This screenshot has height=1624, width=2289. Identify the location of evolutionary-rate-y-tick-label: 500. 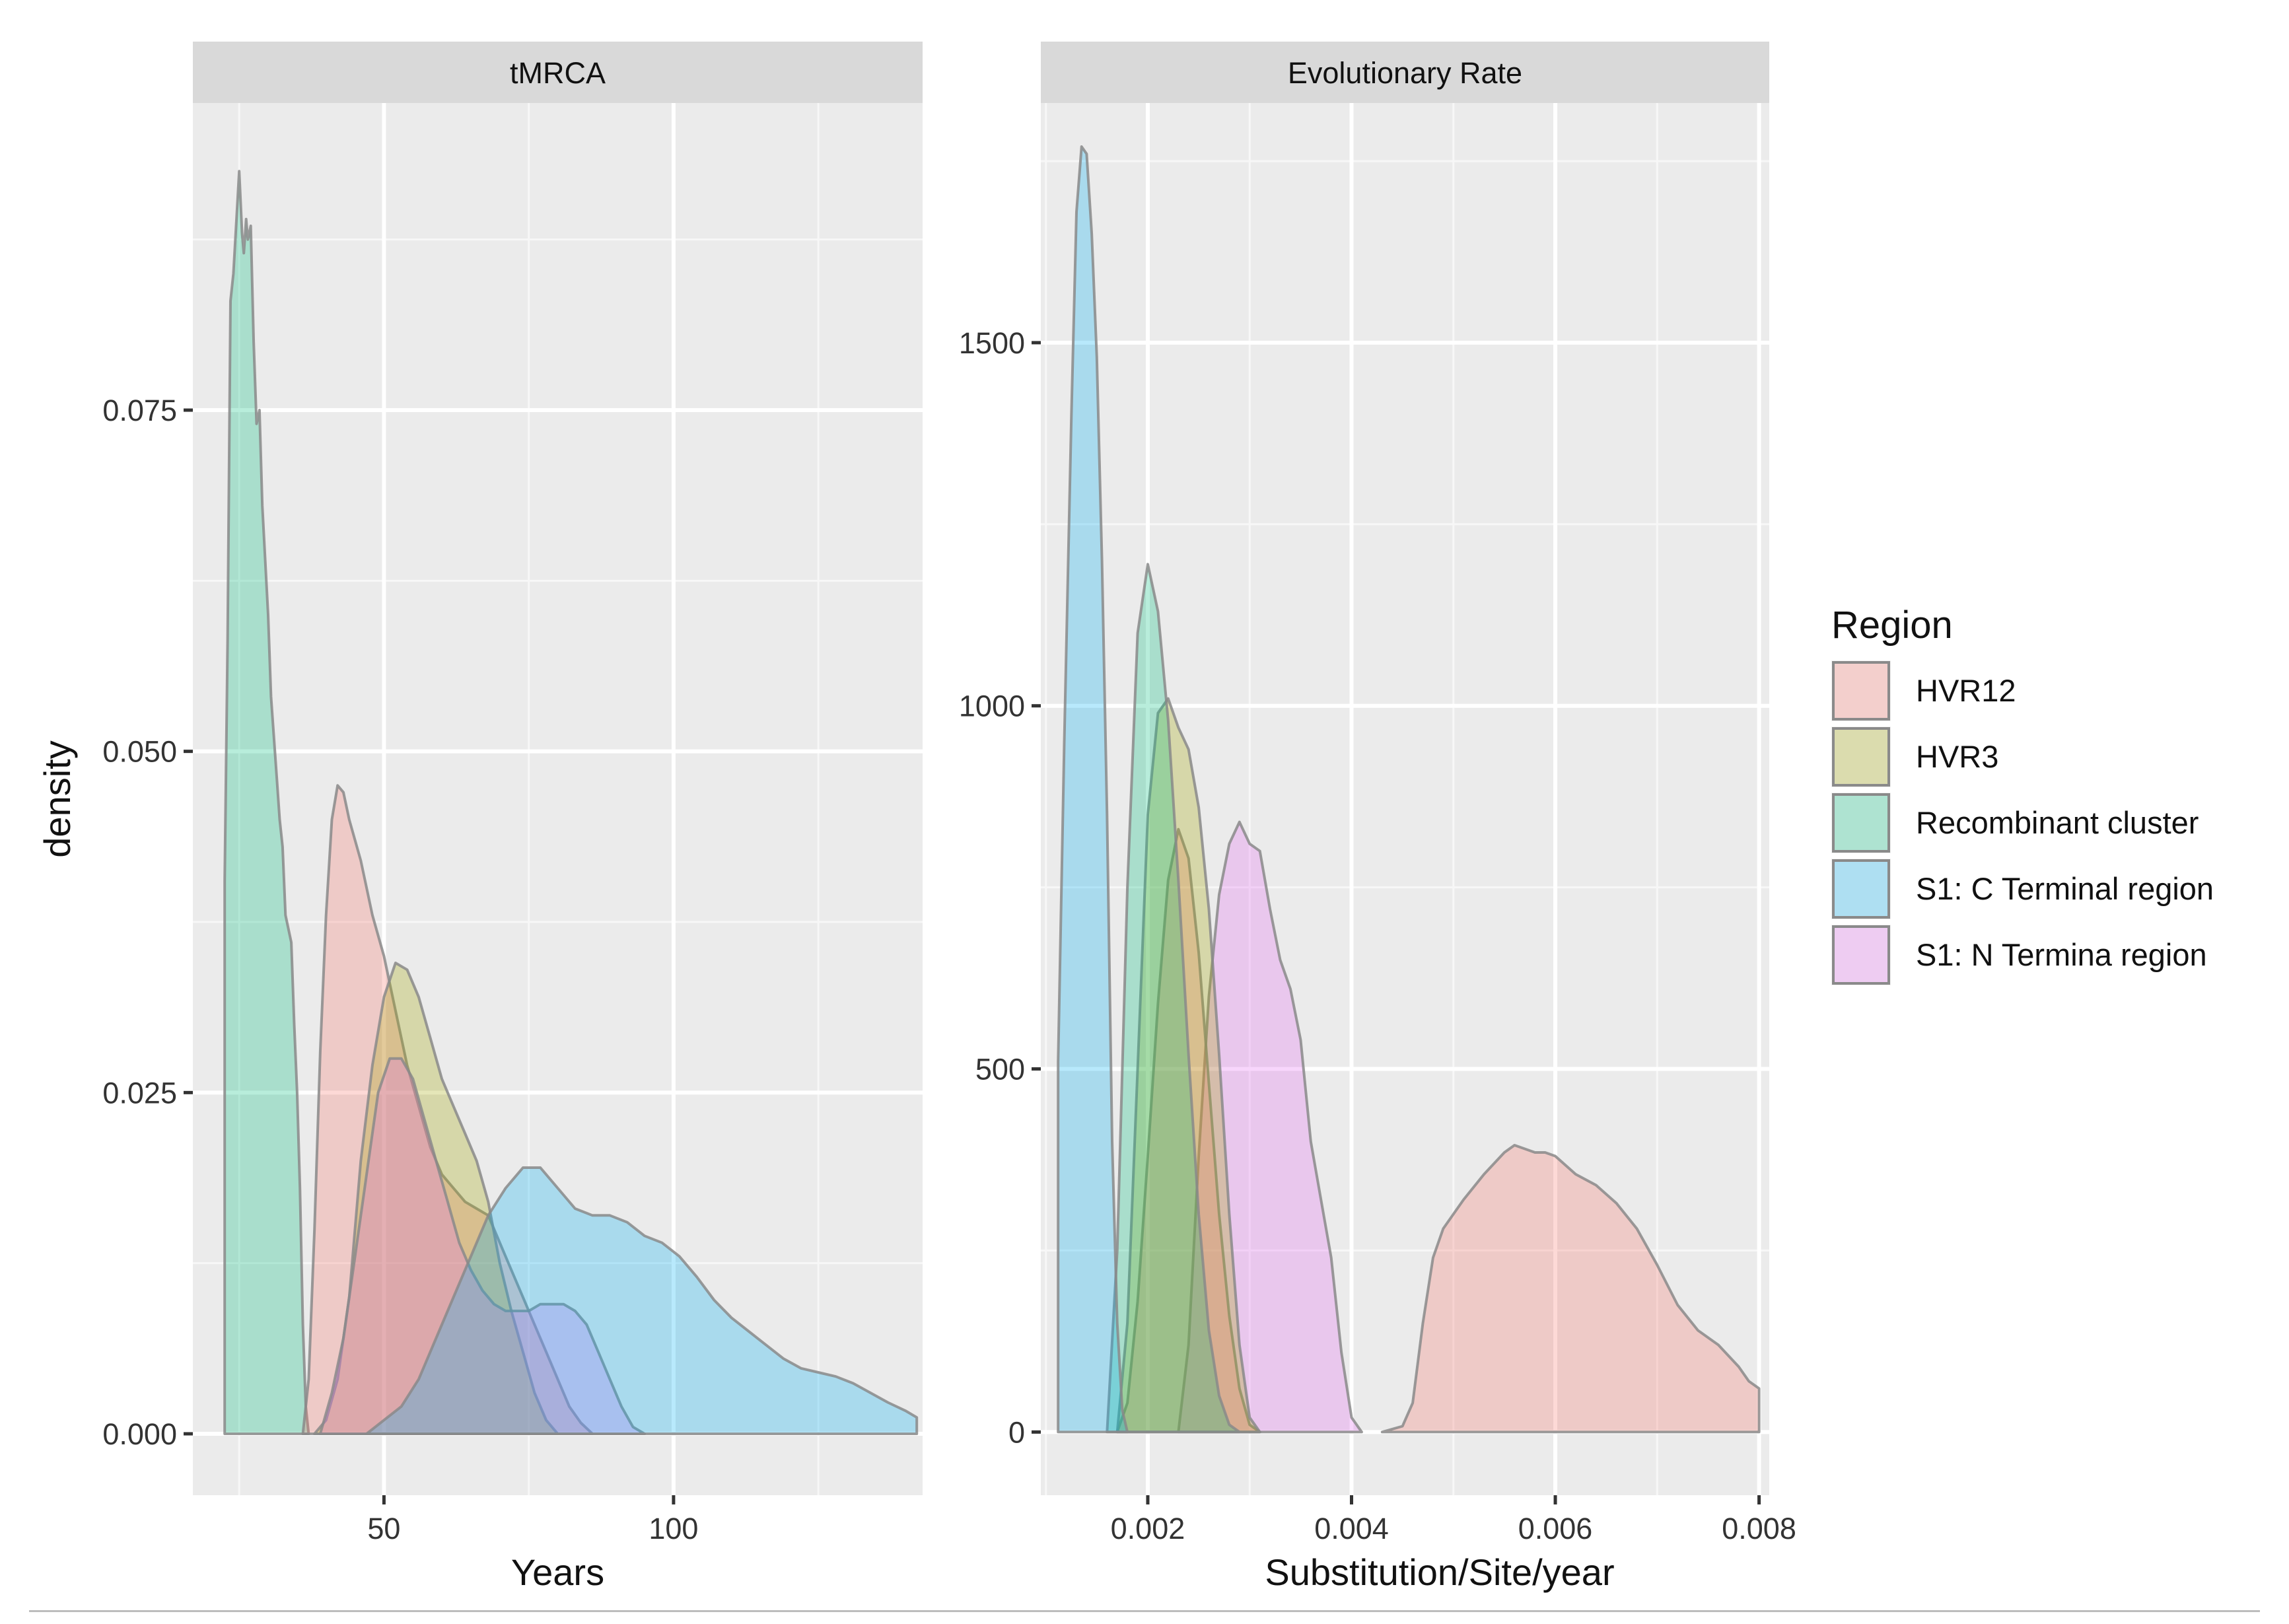
(1000, 1069).